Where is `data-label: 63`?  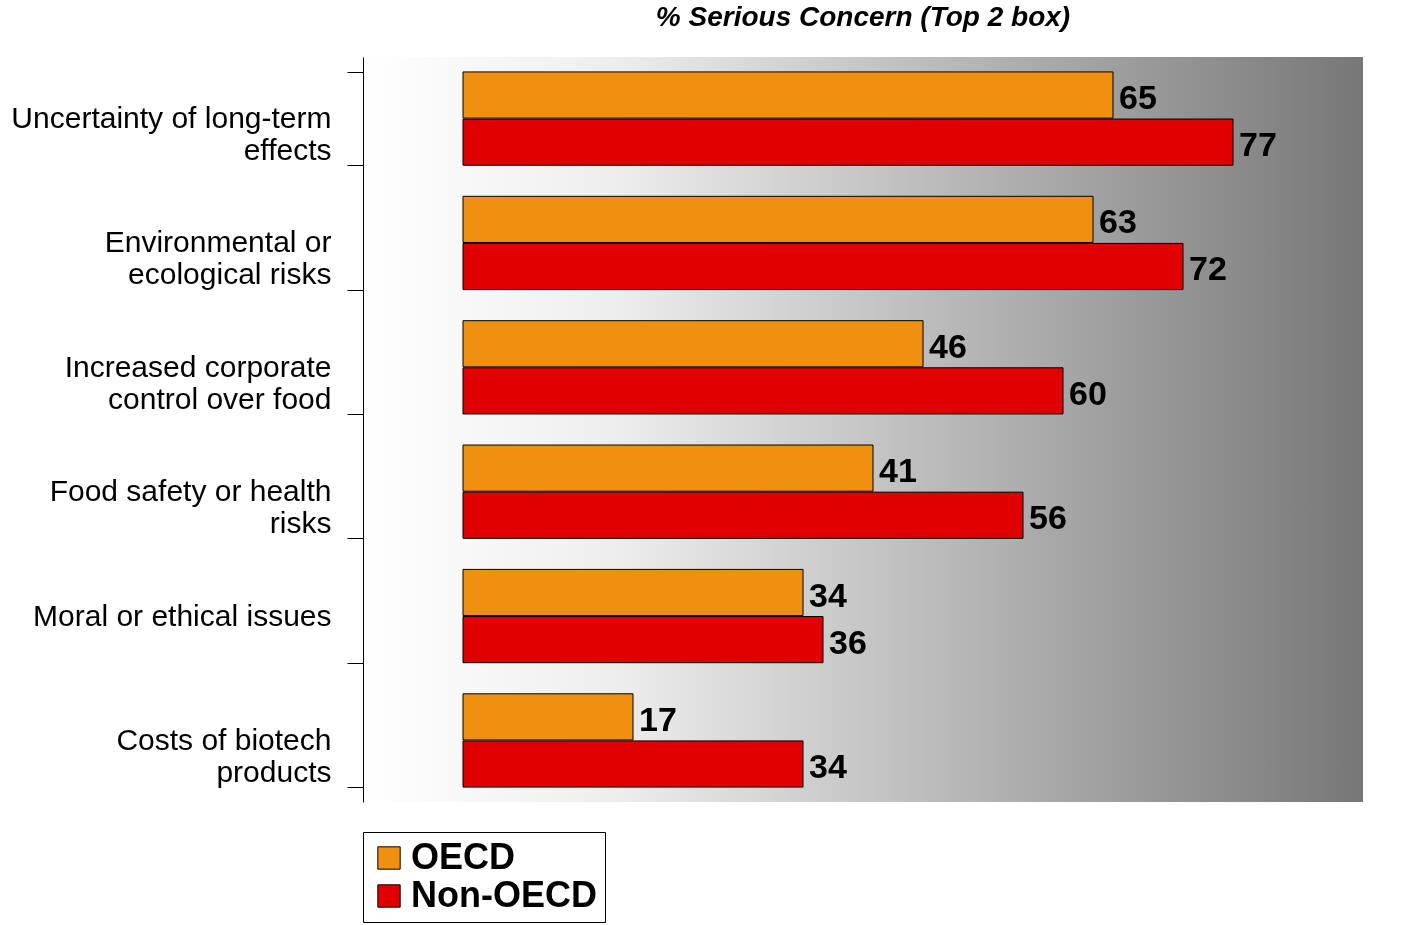
data-label: 63 is located at coordinates (1118, 221).